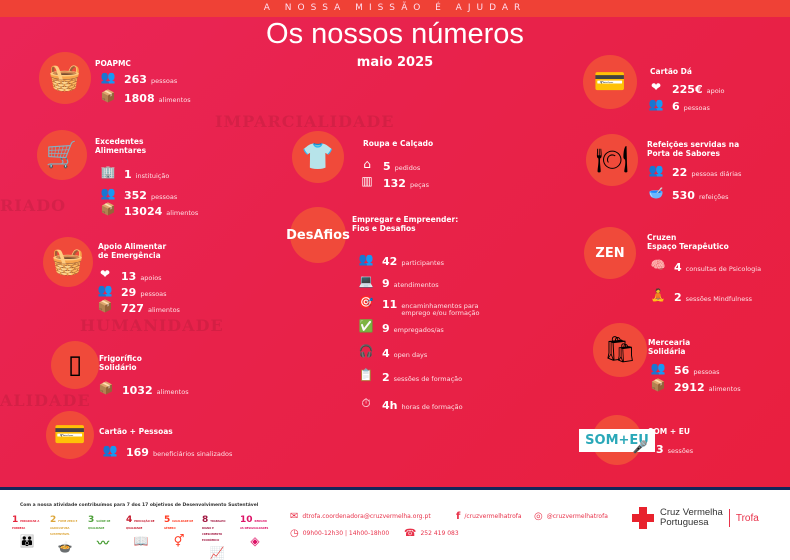  I want to click on soup-bowl-icon: 🥣, so click(656, 193).